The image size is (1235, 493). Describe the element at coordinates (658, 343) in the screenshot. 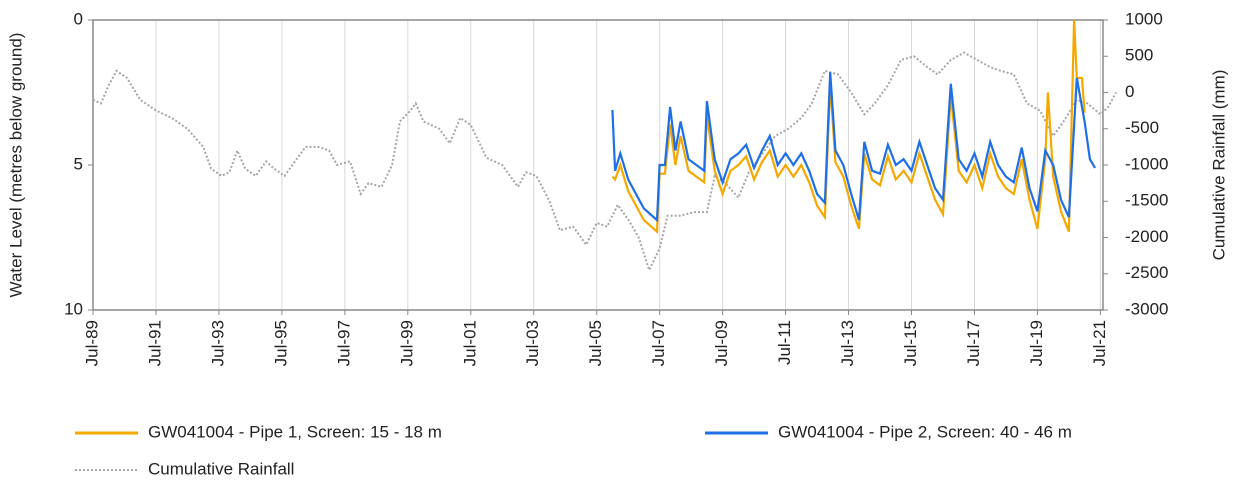

I see `x-tick-label: Jul-07` at that location.